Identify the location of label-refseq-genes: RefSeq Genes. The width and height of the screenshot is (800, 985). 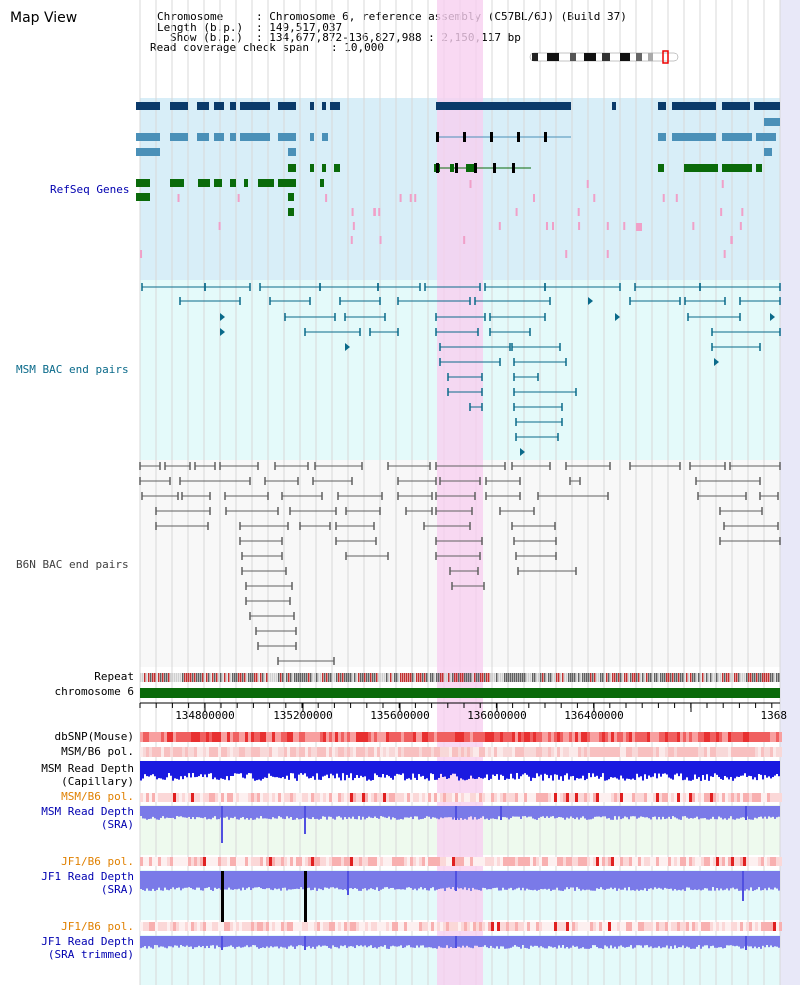
(90, 189).